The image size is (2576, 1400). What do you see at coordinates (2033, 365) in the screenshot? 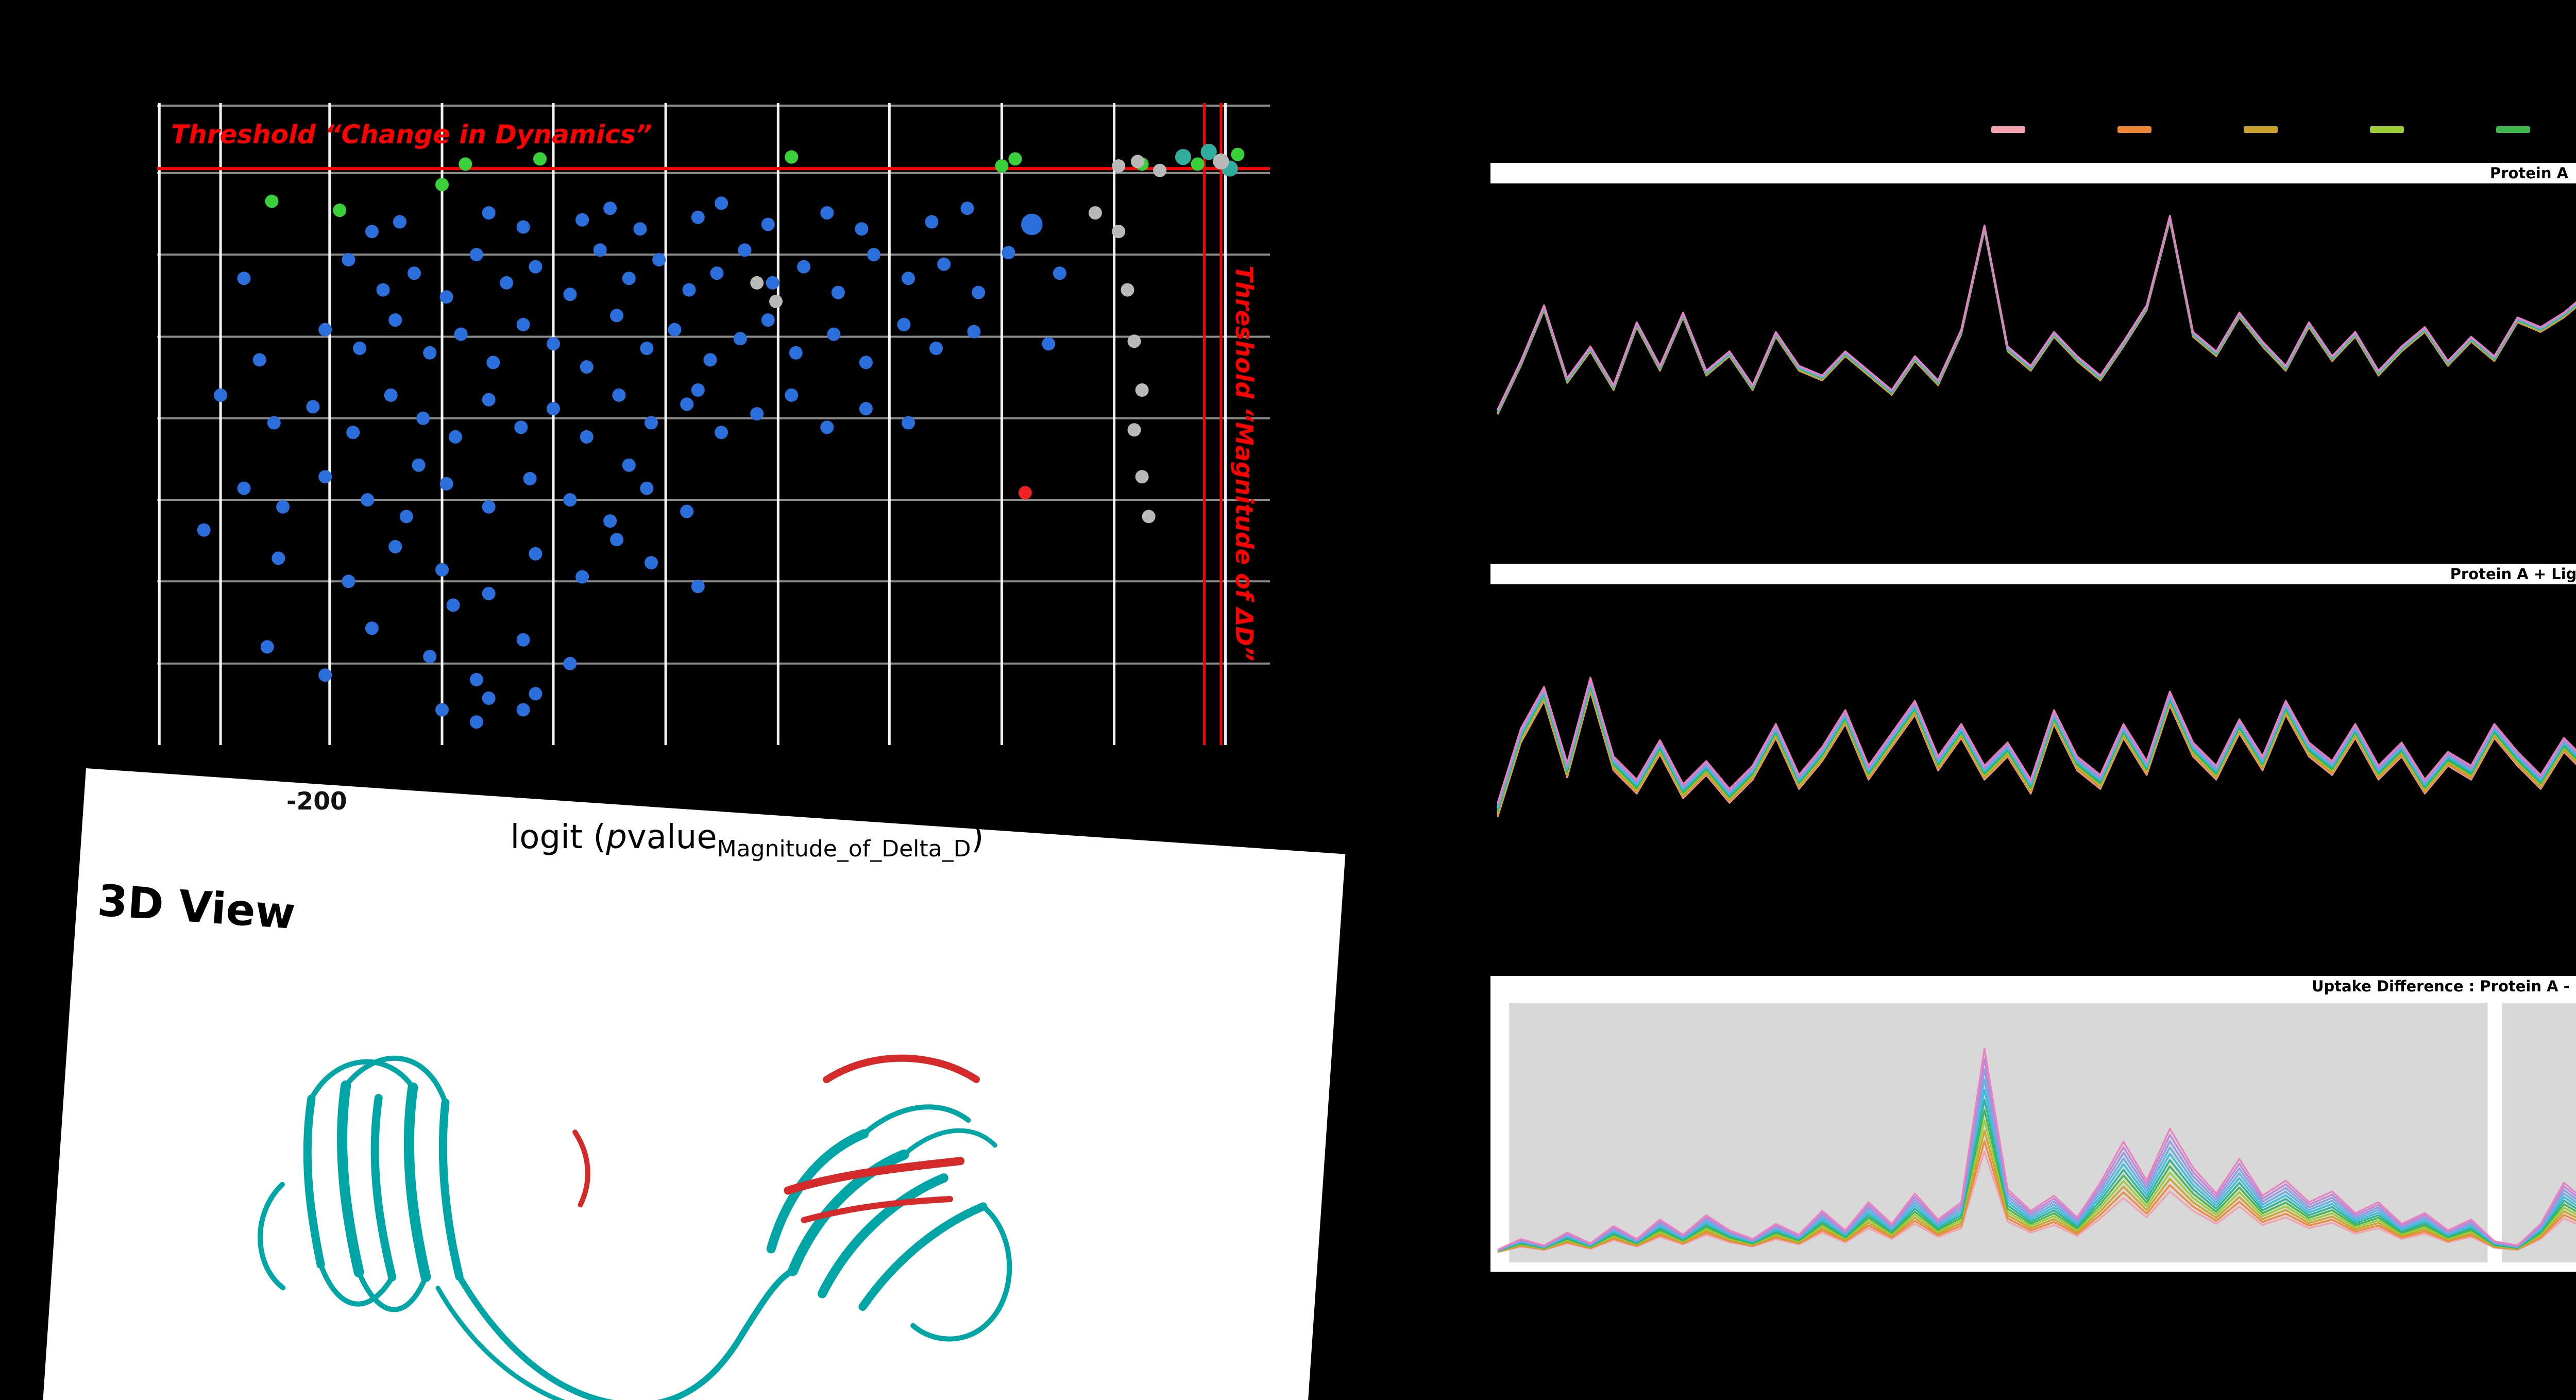
I see `uptake-plot-protein-a` at bounding box center [2033, 365].